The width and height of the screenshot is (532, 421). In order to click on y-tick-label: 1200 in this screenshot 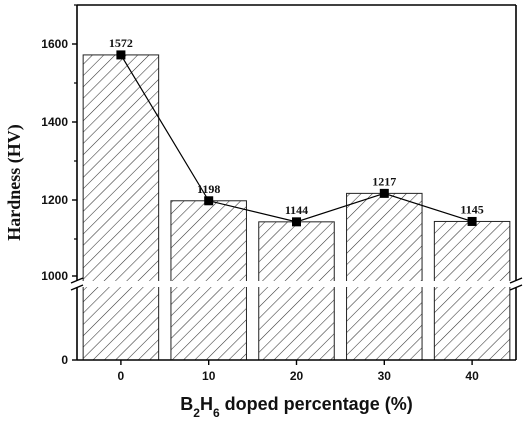, I will do `click(54, 200)`.